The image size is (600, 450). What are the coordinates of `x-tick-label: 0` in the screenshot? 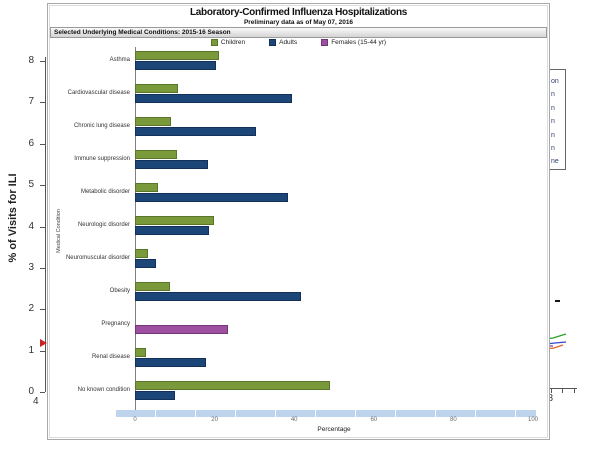 It's located at (135, 420).